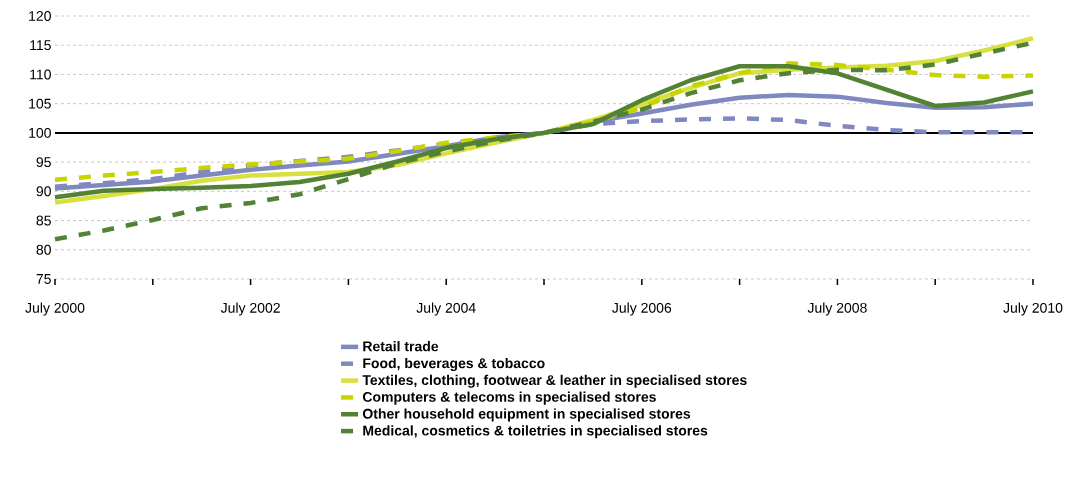 This screenshot has height=486, width=1086. I want to click on y-tick-label: 95, so click(43, 162).